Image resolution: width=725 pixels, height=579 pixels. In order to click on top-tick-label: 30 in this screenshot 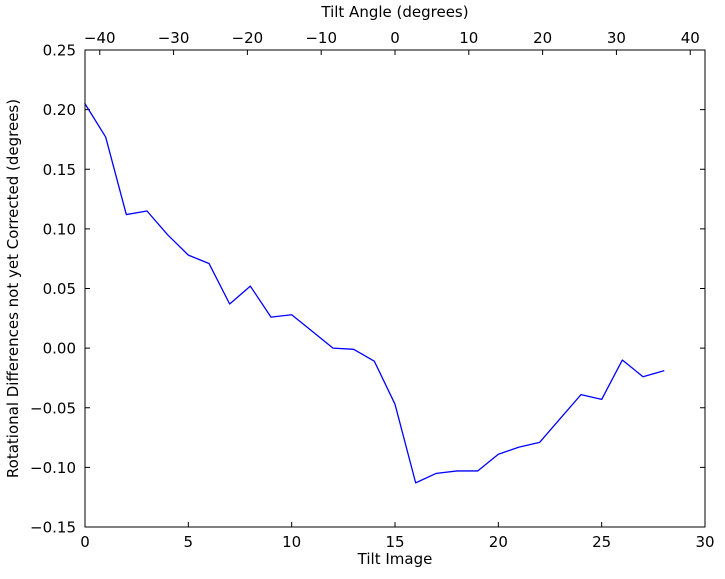, I will do `click(616, 38)`.